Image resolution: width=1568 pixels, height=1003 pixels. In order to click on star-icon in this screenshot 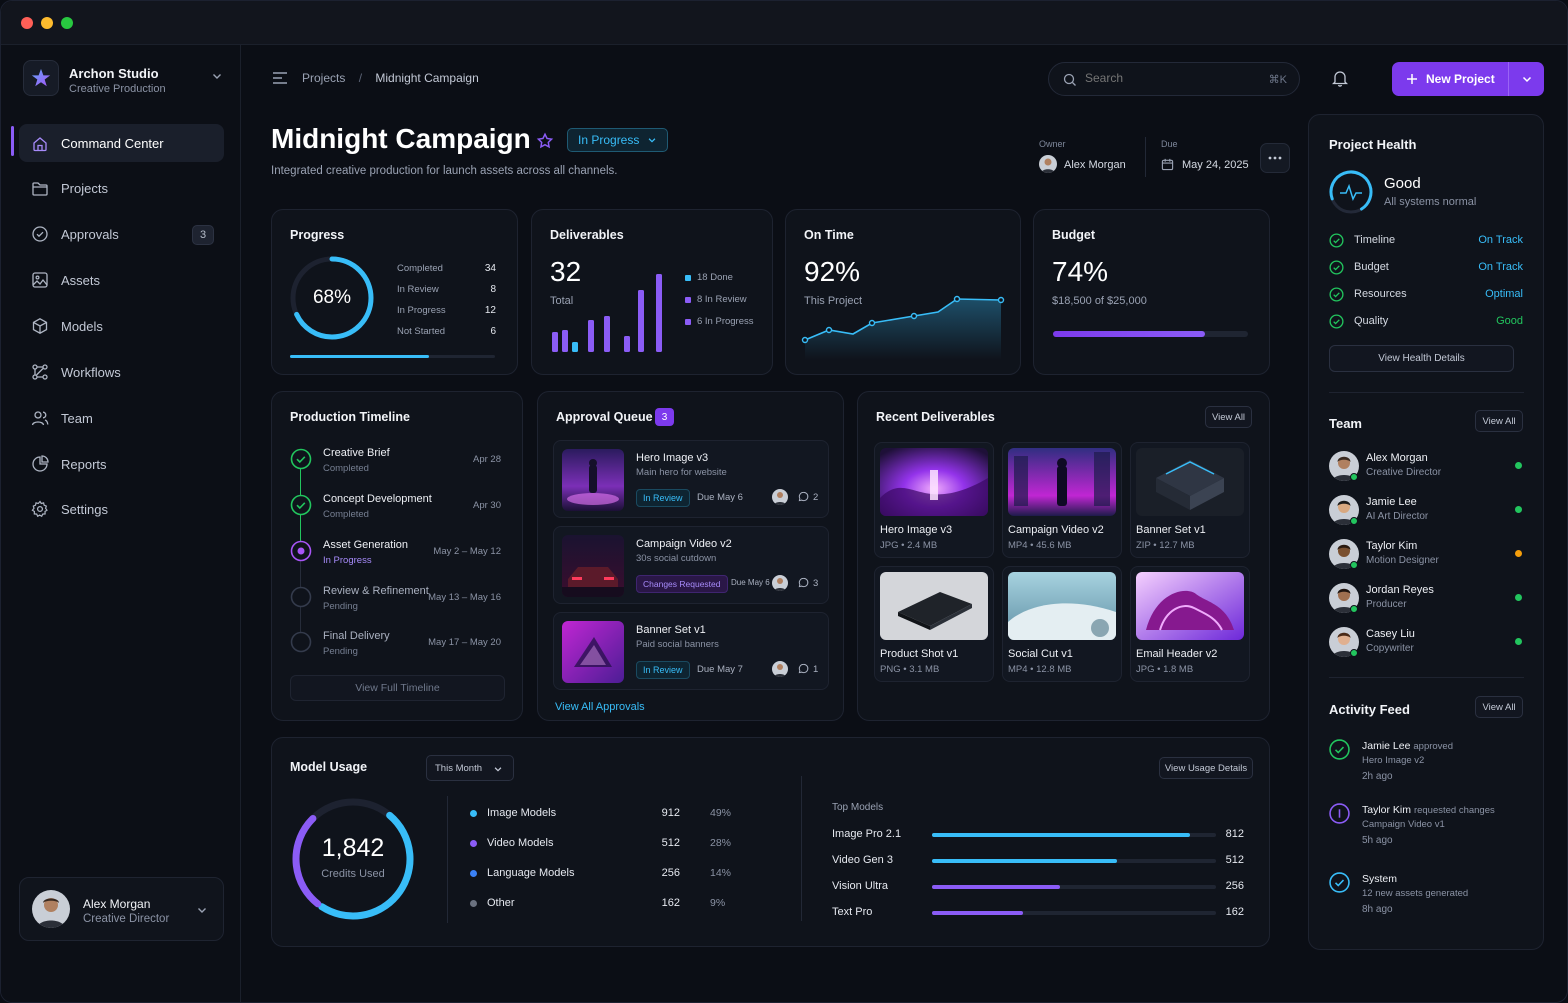, I will do `click(545, 141)`.